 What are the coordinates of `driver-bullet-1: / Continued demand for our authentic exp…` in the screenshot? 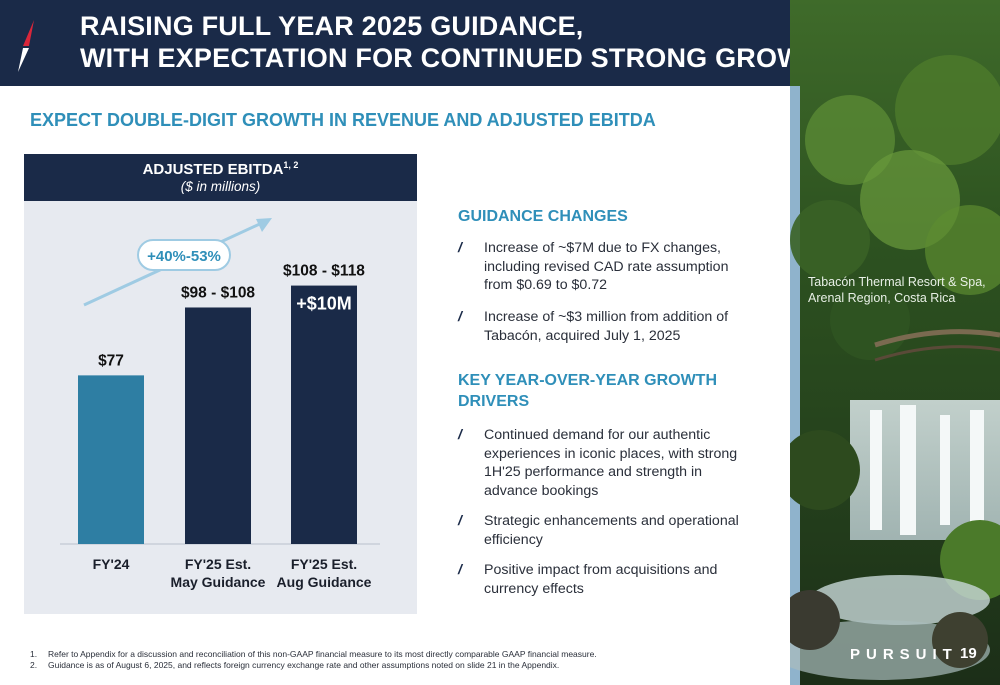 It's located at (608, 463).